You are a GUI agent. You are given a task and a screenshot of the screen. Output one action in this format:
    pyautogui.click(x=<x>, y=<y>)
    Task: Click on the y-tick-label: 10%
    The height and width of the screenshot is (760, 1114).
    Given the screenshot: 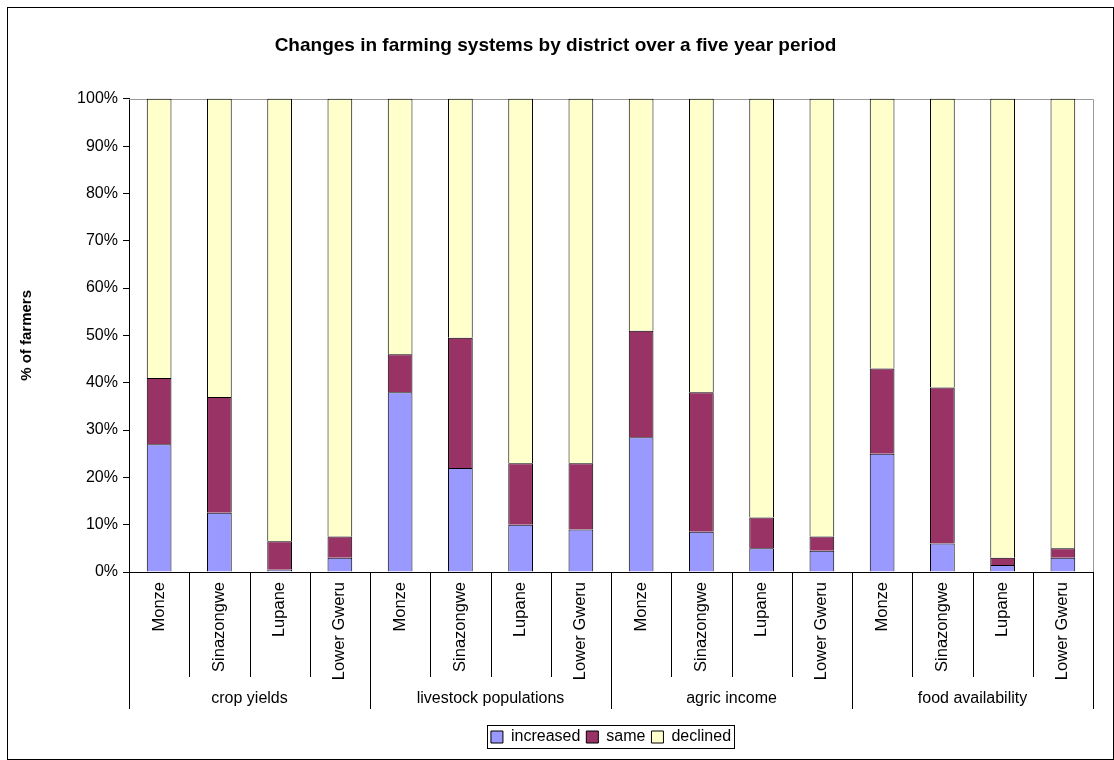 What is the action you would take?
    pyautogui.click(x=101, y=524)
    